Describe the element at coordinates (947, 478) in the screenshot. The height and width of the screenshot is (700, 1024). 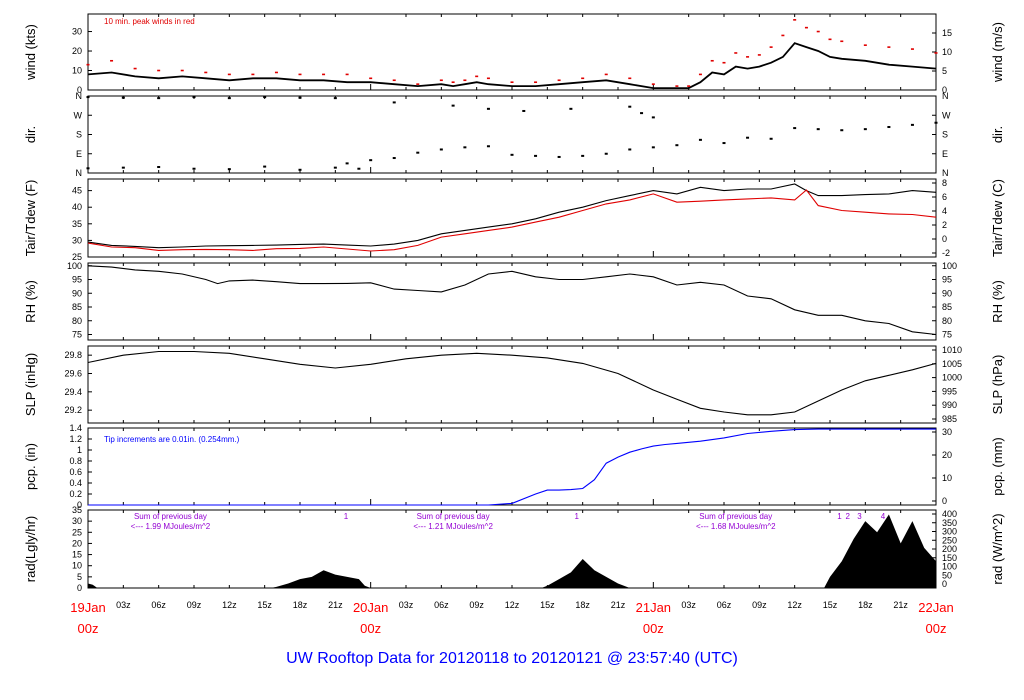
I see `y-tick-label-right: 10` at that location.